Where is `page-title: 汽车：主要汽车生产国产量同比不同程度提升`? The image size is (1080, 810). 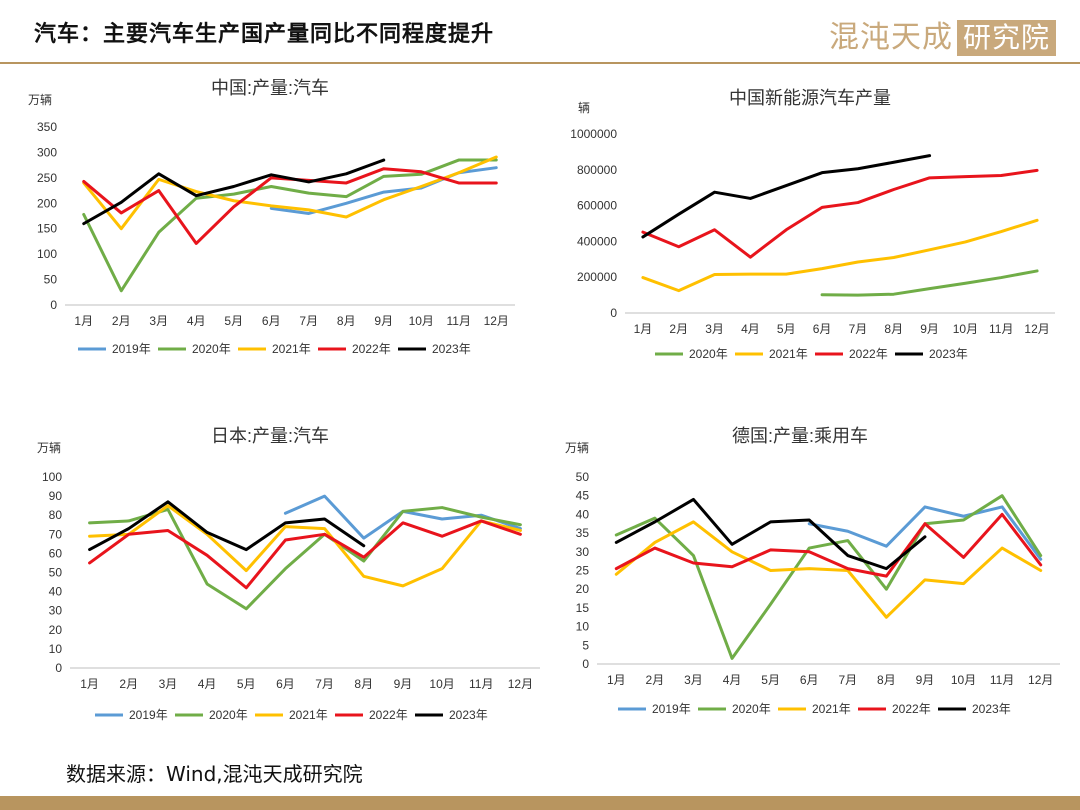
page-title: 汽车：主要汽车生产国产量同比不同程度提升 is located at coordinates (264, 34).